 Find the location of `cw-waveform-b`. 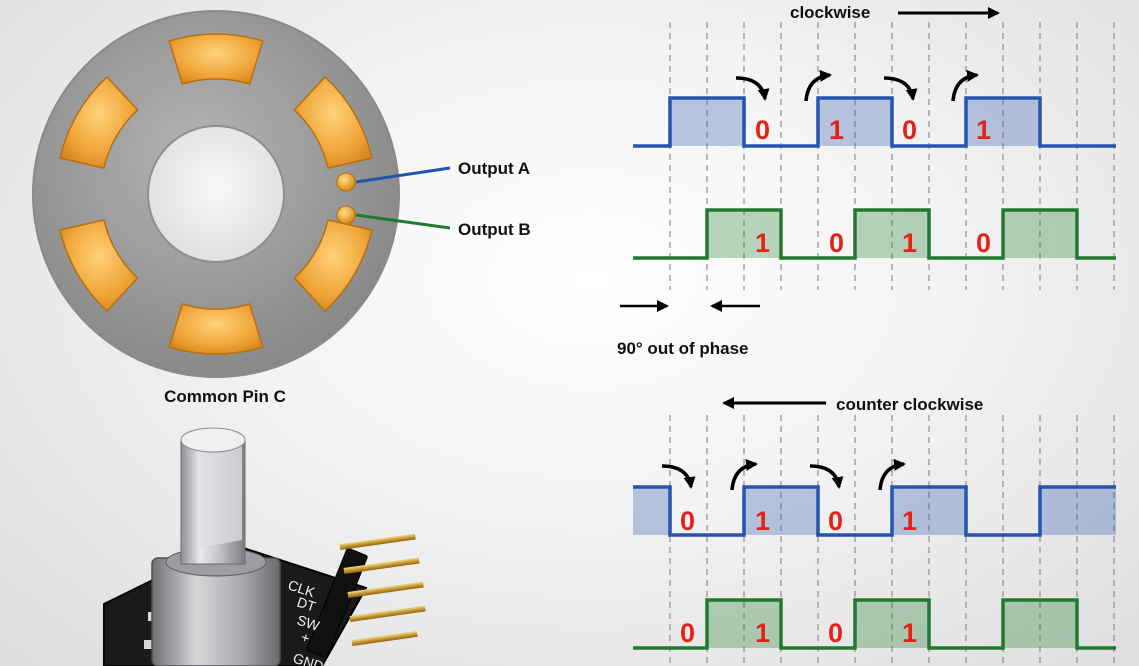

cw-waveform-b is located at coordinates (874, 234).